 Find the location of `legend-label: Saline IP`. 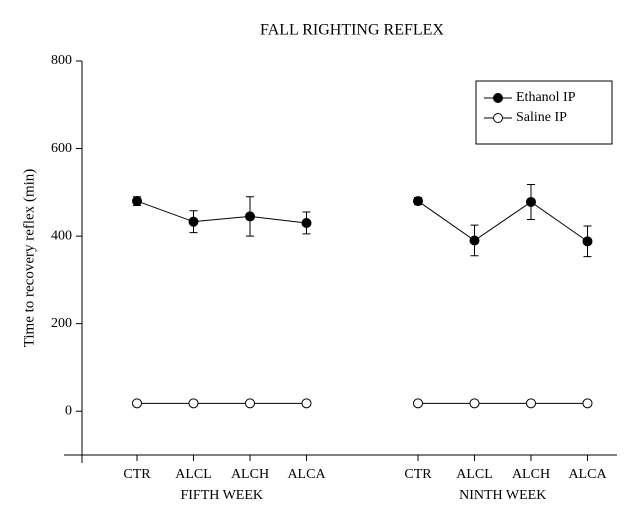

legend-label: Saline IP is located at coordinates (541, 117).